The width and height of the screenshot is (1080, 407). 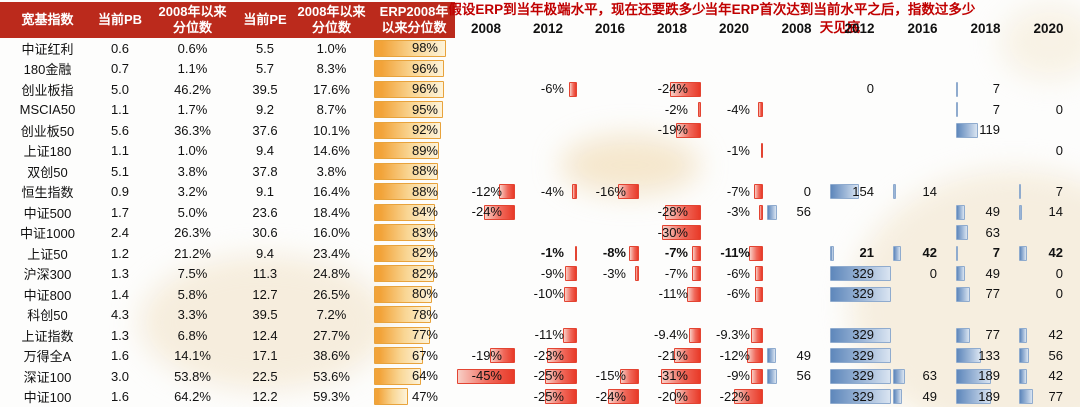 What do you see at coordinates (192, 171) in the screenshot?
I see `pb-percentile-value: 3.8%` at bounding box center [192, 171].